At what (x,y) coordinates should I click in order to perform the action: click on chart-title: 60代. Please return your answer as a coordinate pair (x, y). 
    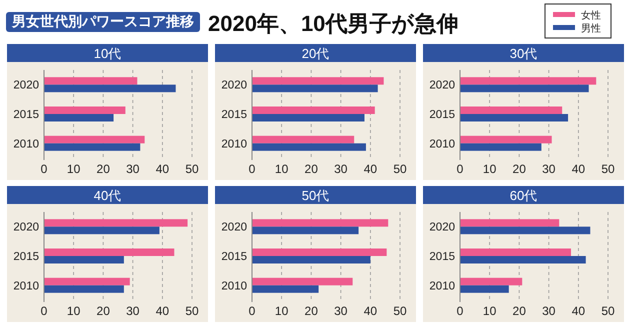
    Looking at the image, I should click on (524, 195).